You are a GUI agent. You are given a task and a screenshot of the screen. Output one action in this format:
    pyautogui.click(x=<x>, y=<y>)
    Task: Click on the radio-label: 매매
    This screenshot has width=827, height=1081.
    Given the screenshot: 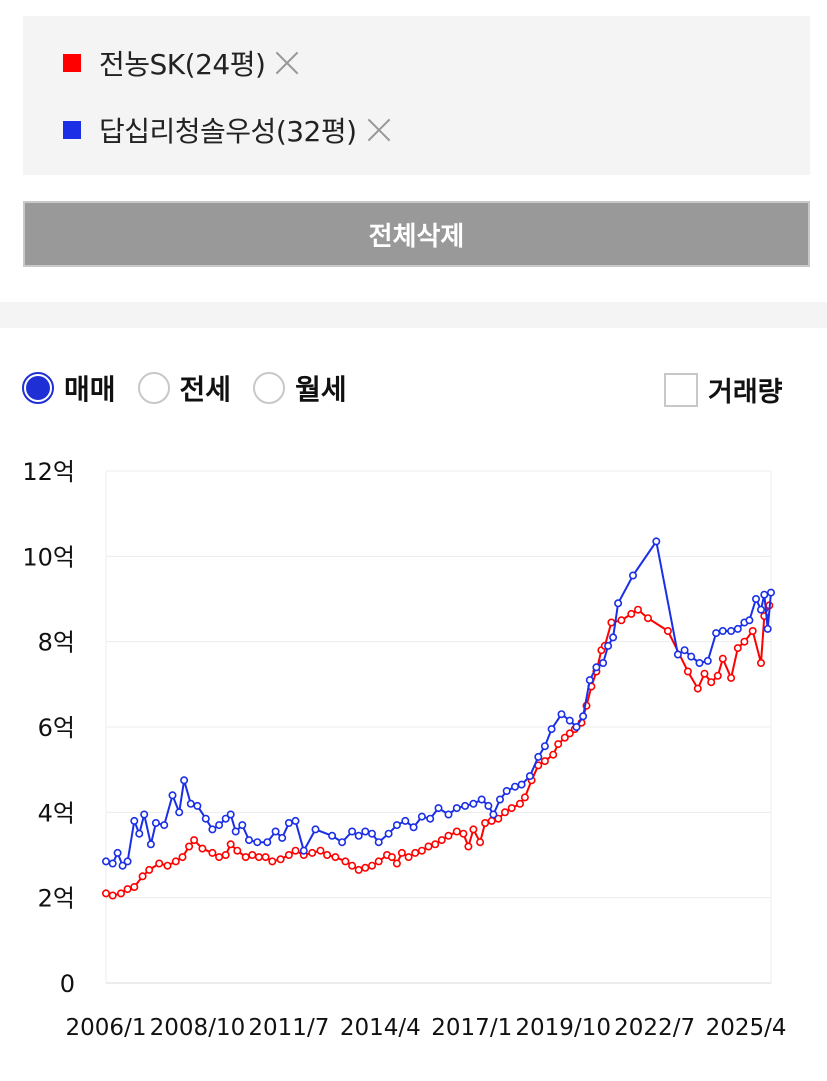 What is the action you would take?
    pyautogui.click(x=90, y=389)
    